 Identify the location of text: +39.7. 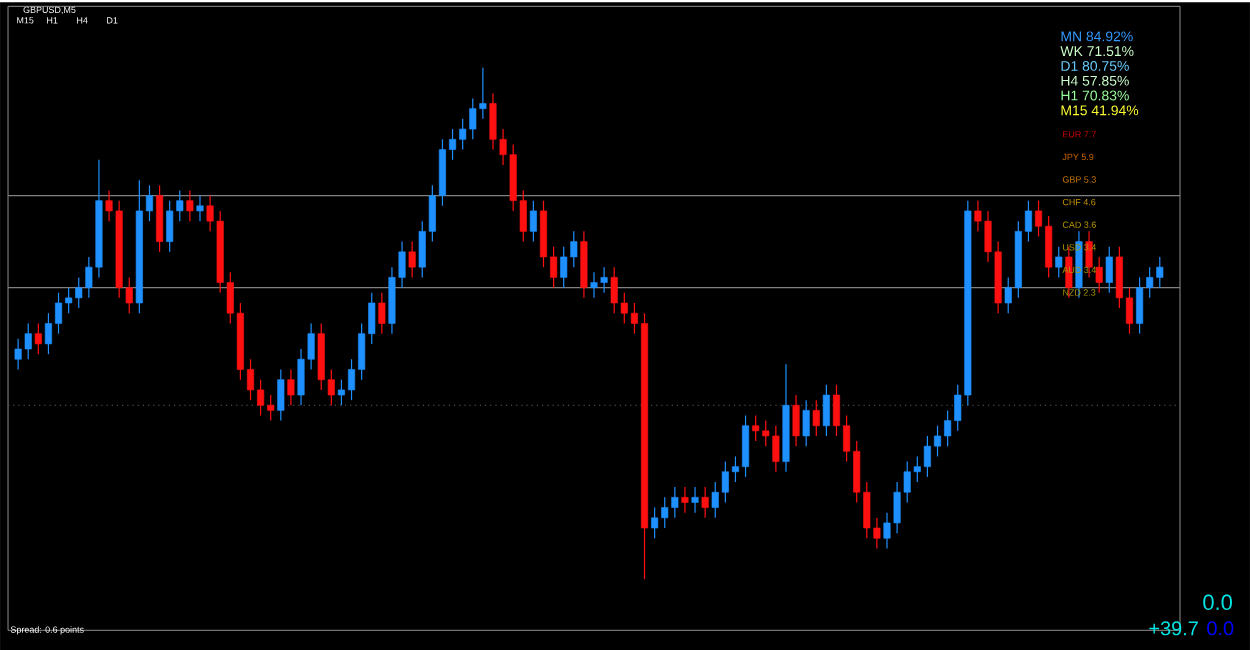
(1173, 628).